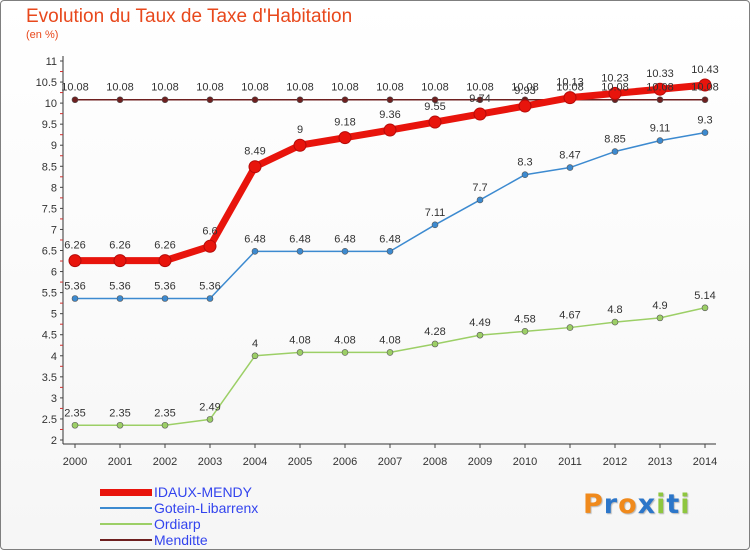 The image size is (750, 550). I want to click on gotein-libarrenx-data-label: 7.7, so click(479, 188).